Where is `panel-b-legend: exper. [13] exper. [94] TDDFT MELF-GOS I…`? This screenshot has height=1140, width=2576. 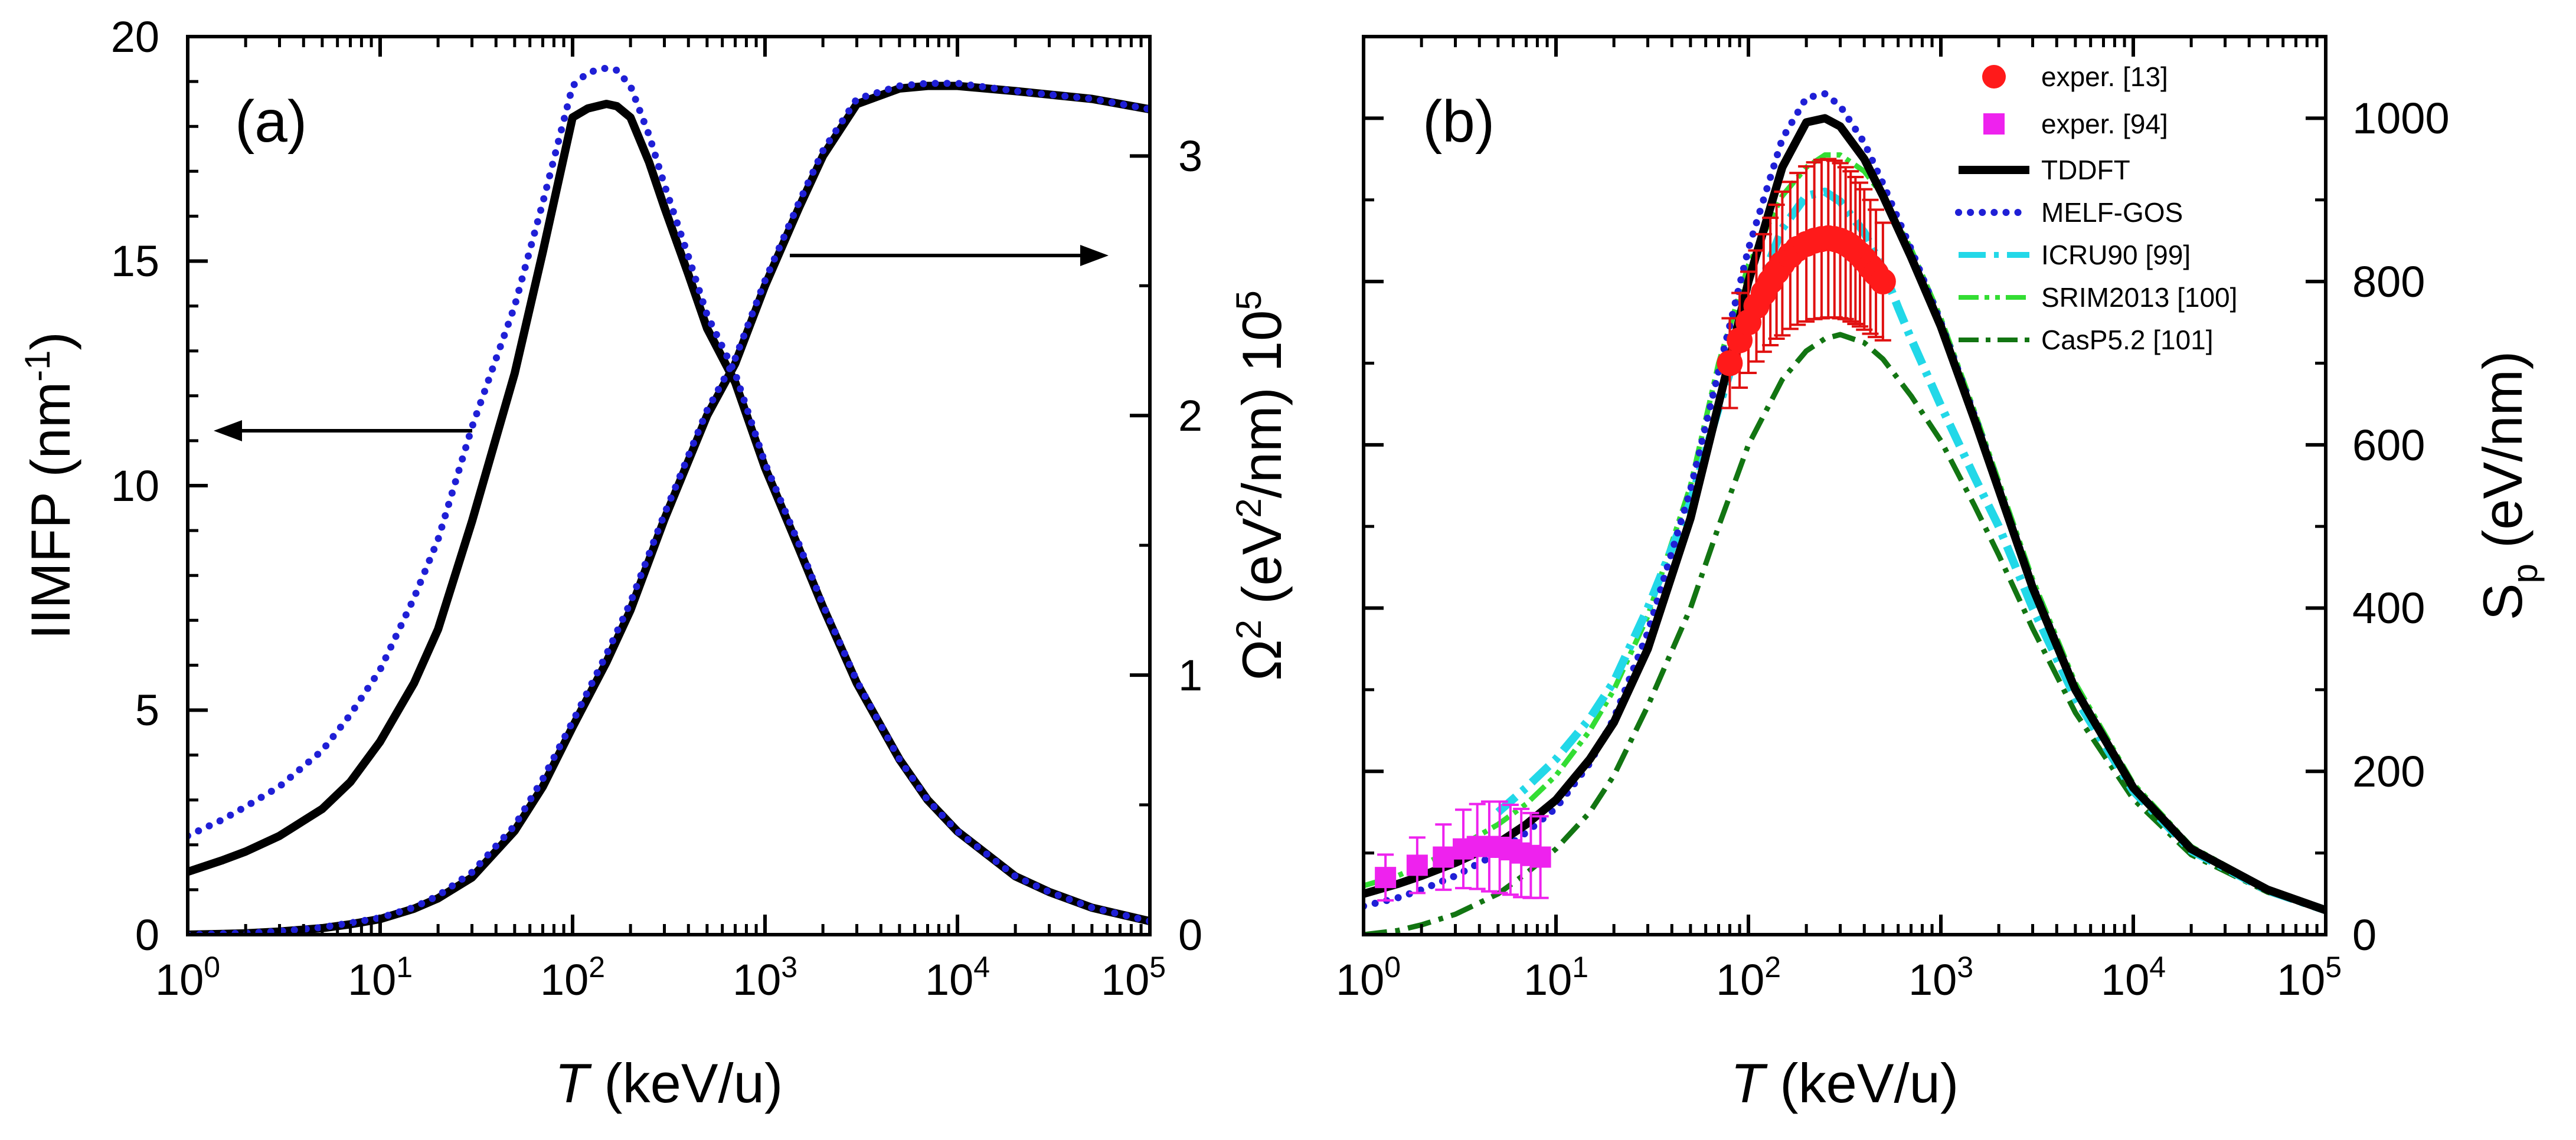 panel-b-legend: exper. [13] exper. [94] TDDFT MELF-GOS I… is located at coordinates (2096, 208).